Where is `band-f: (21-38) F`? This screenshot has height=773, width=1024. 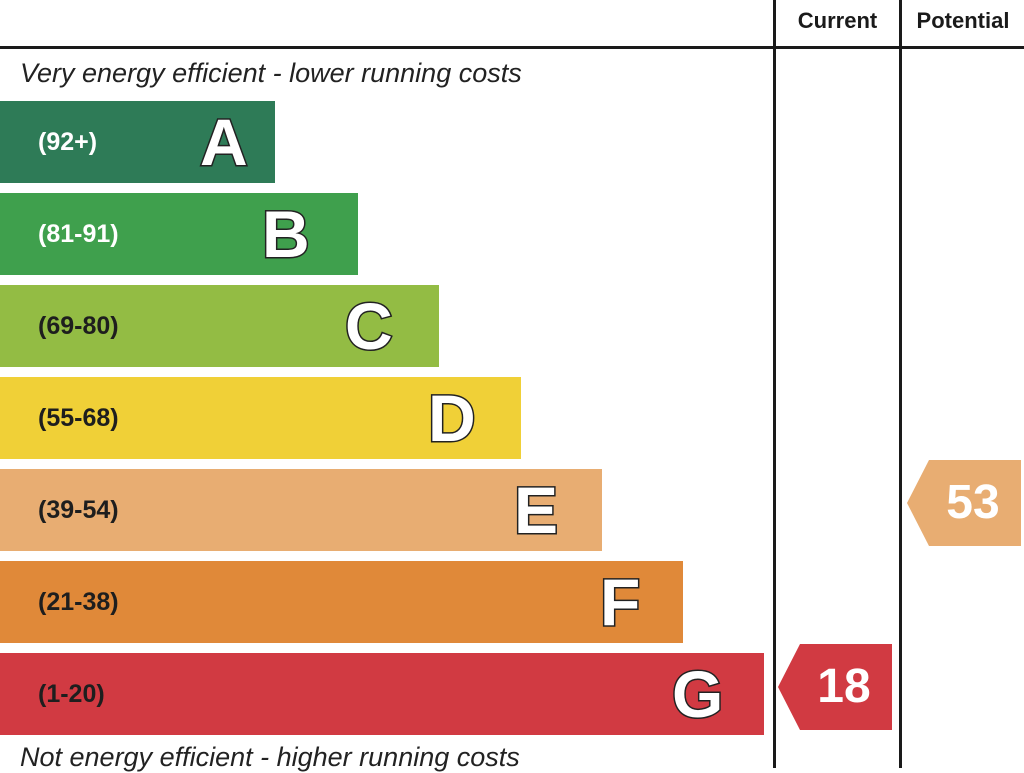 band-f: (21-38) F is located at coordinates (341, 602).